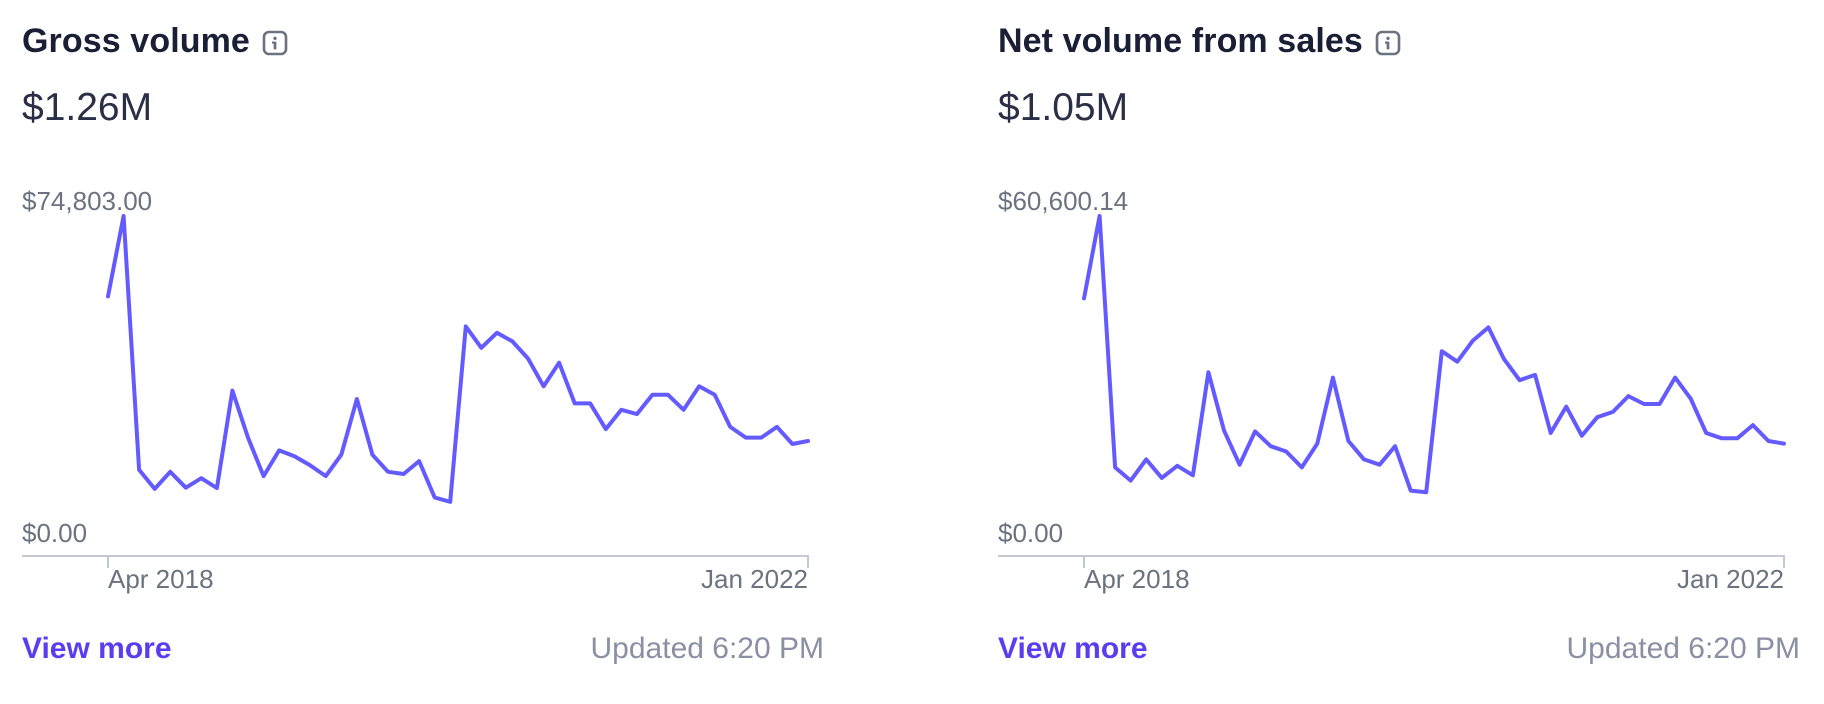 The width and height of the screenshot is (1824, 704). What do you see at coordinates (1063, 201) in the screenshot?
I see `y-tick-label-max: $60,600.14` at bounding box center [1063, 201].